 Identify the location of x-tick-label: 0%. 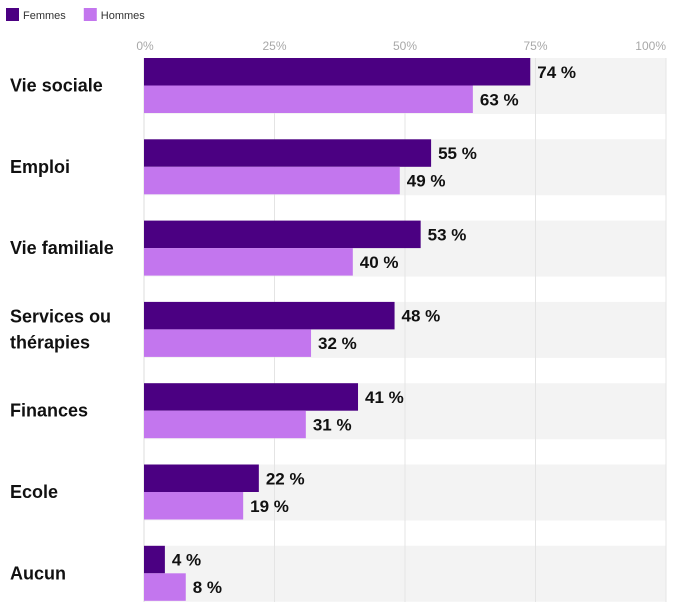
(145, 46).